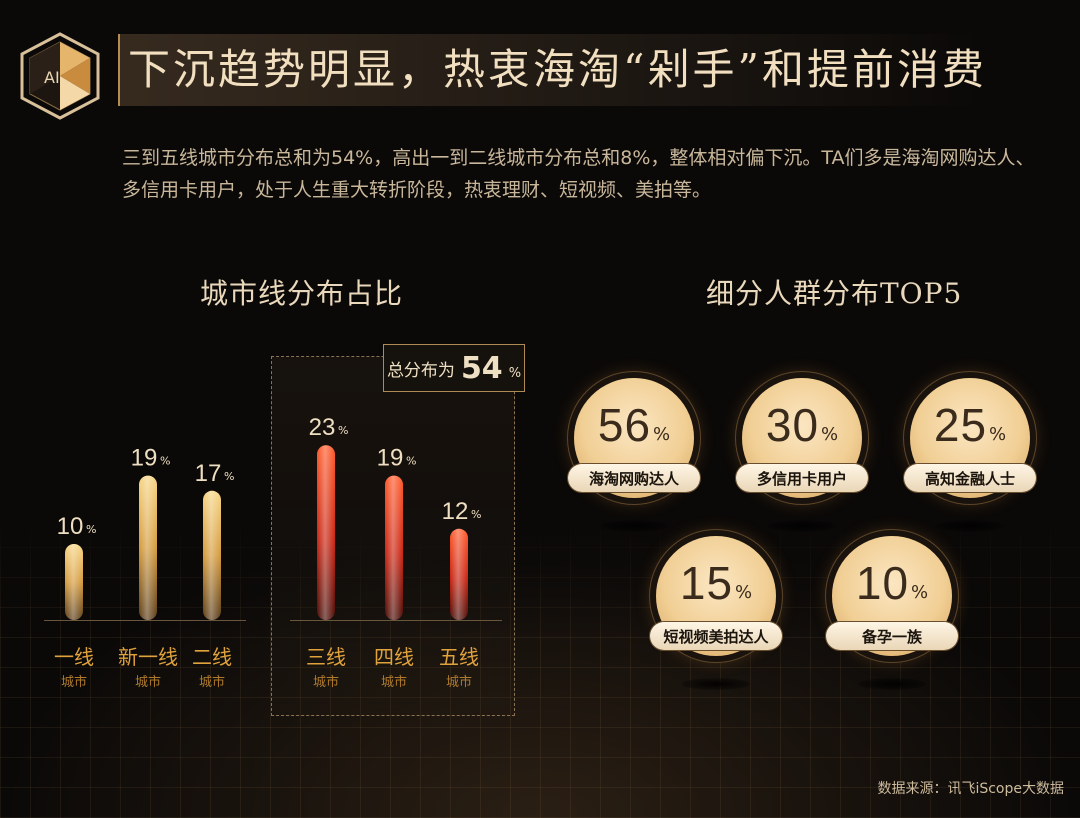 The width and height of the screenshot is (1080, 818). Describe the element at coordinates (322, 427) in the screenshot. I see `bar-value-label: 23` at that location.